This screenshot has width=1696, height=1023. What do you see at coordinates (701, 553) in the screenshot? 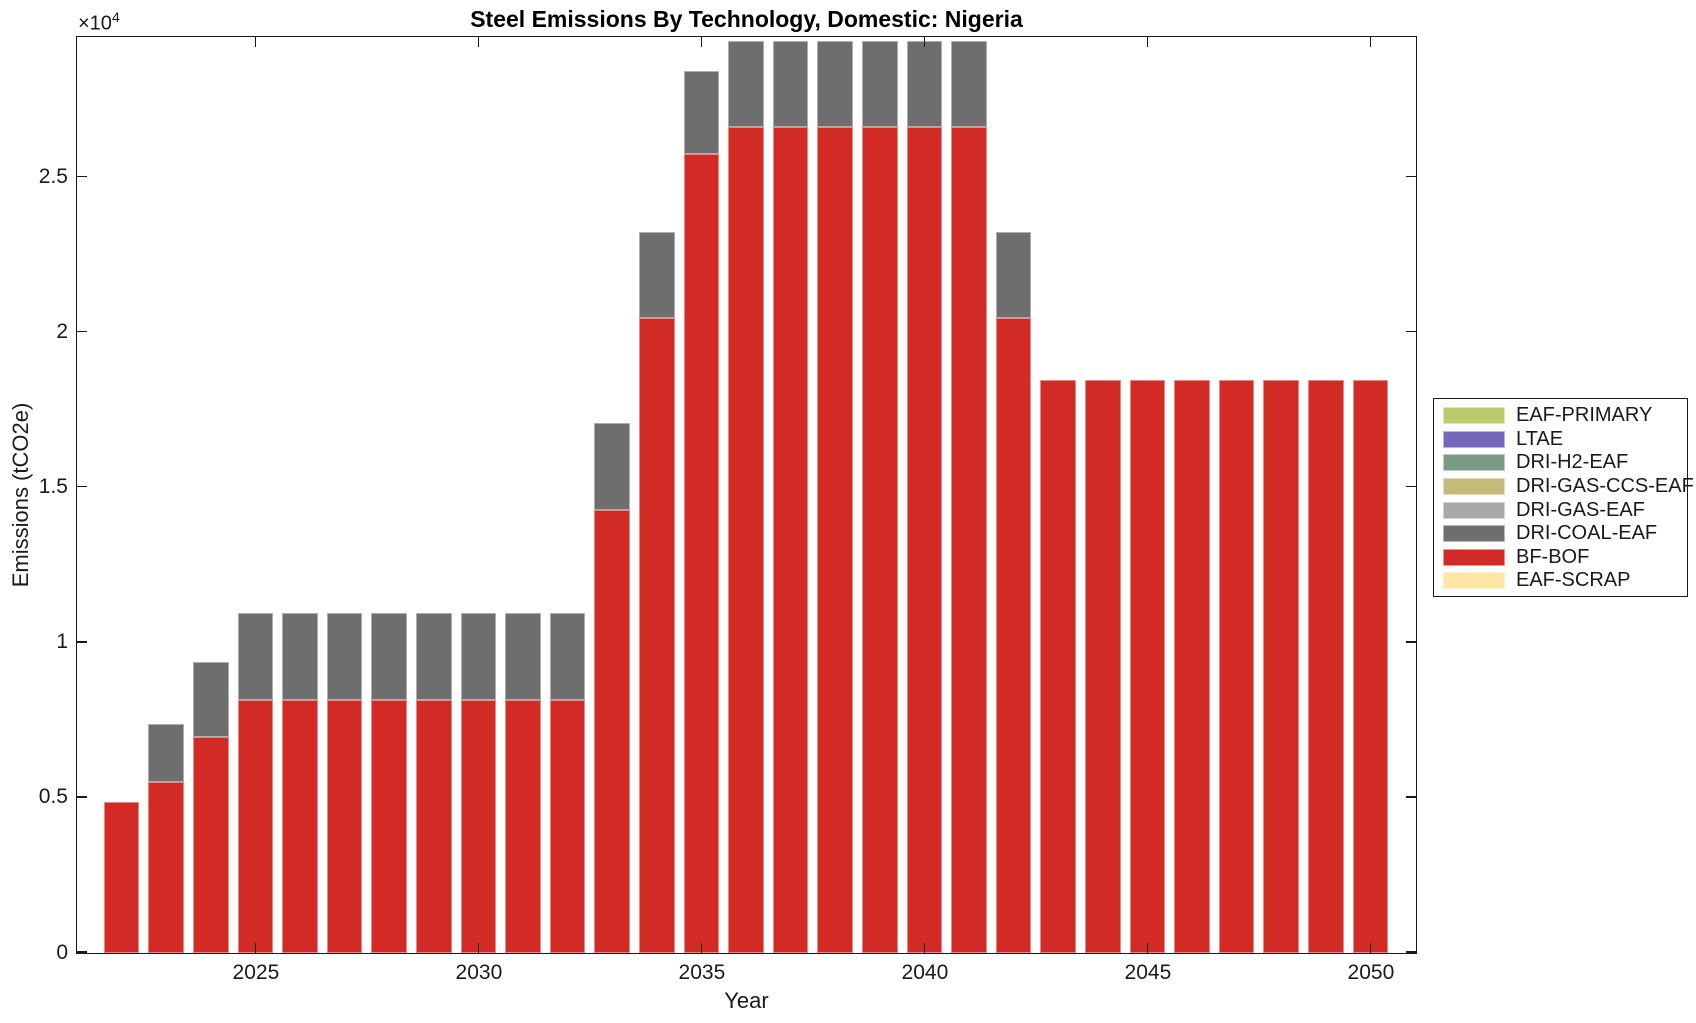
I see `bar-segment-bf-bof-2035` at bounding box center [701, 553].